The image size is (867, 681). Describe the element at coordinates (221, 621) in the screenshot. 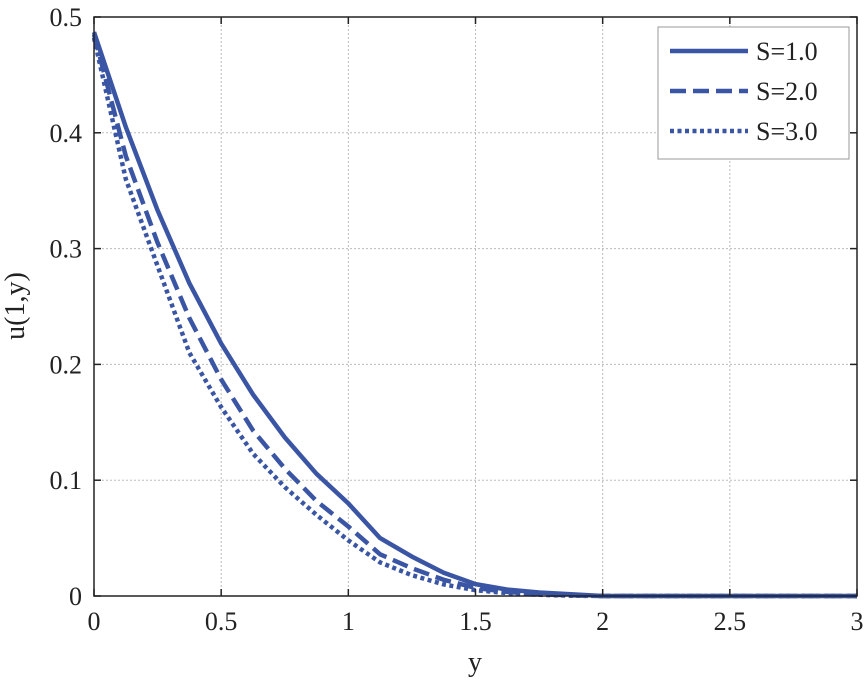

I see `x-tick-label: 0.5` at that location.